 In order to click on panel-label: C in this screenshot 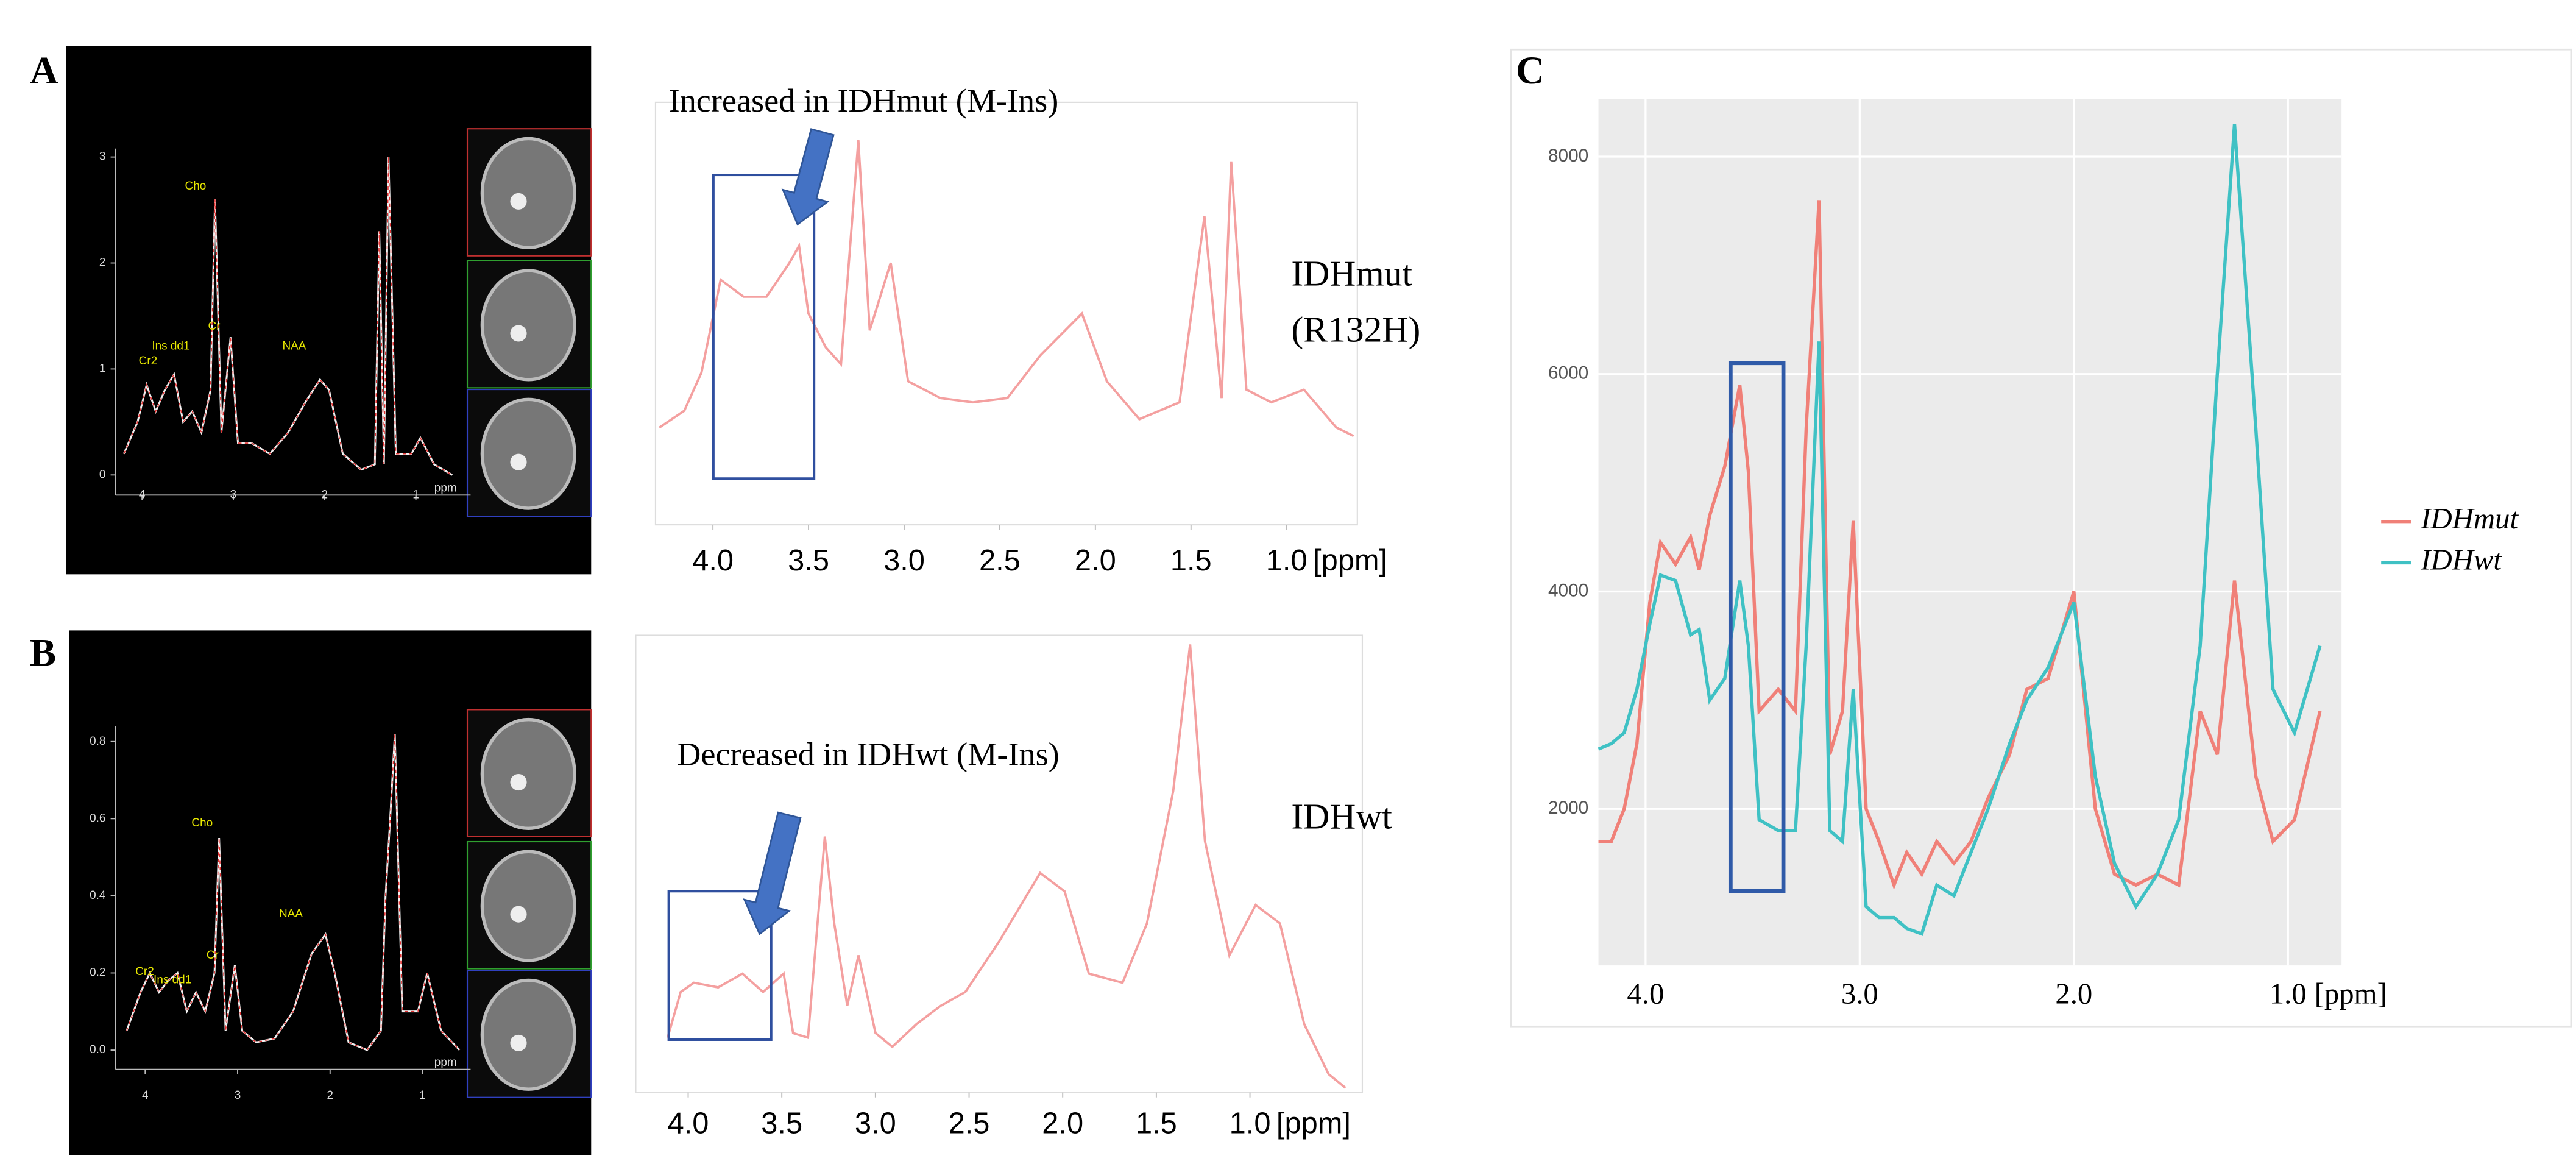, I will do `click(1530, 71)`.